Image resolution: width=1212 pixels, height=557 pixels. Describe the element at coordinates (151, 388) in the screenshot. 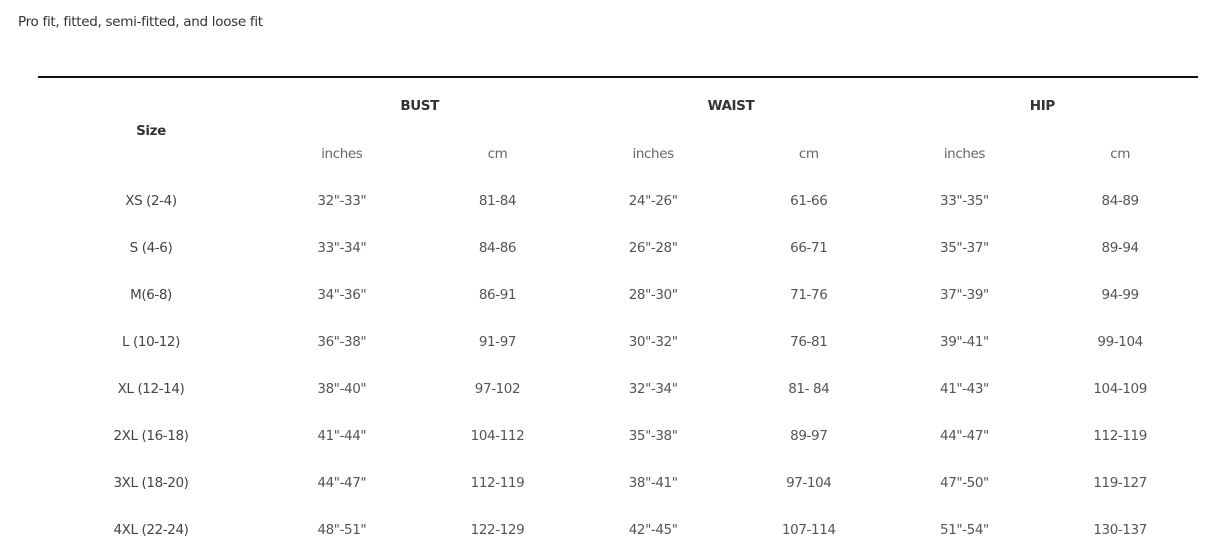

I see `size-cell: XL (12-14)` at that location.